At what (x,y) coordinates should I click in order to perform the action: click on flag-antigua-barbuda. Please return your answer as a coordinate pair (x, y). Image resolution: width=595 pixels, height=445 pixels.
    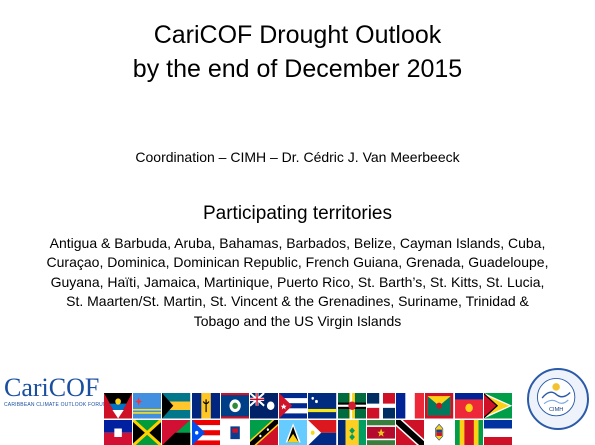
    Looking at the image, I should click on (118, 406).